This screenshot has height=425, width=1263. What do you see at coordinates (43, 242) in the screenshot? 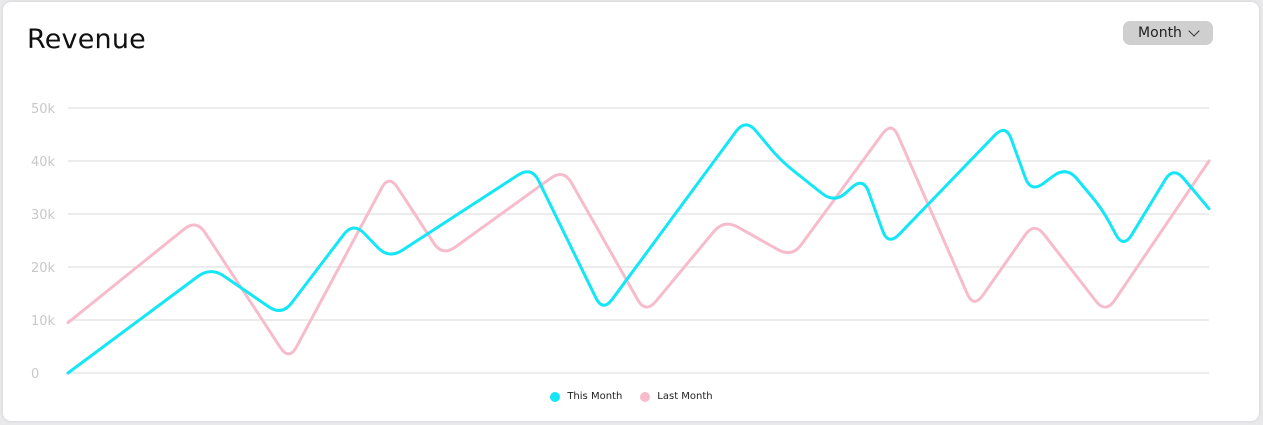
I see `y-axis-ticks: 0 10k 20k 30k 40k 50k` at bounding box center [43, 242].